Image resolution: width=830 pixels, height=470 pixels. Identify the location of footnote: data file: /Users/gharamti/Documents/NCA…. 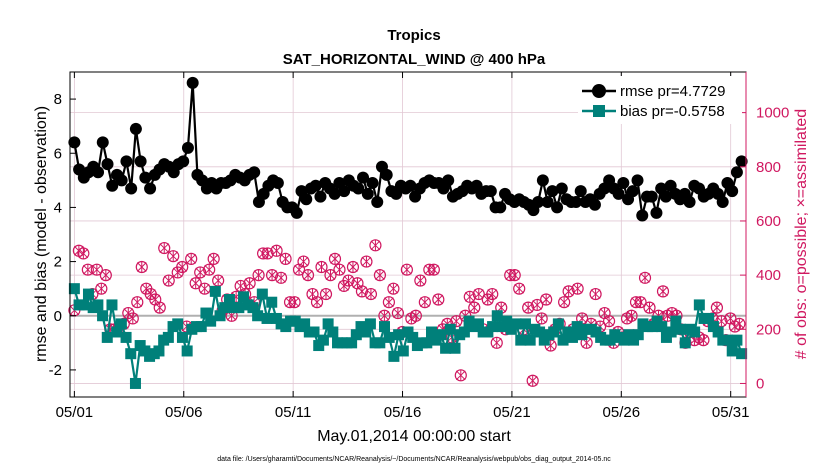
(414, 459).